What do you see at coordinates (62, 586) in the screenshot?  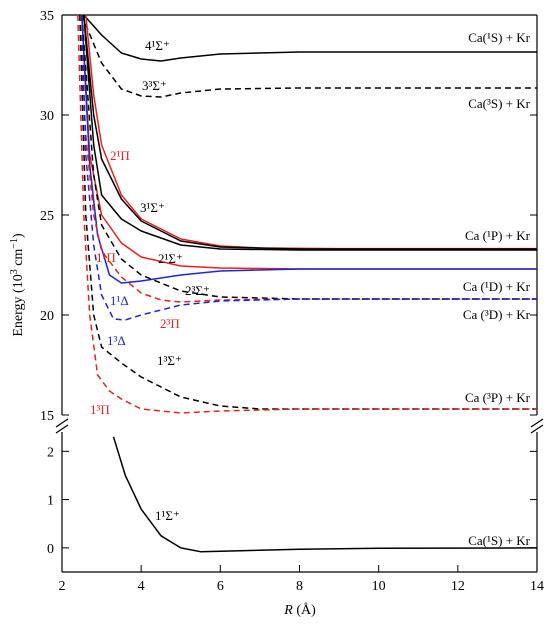 I see `xtick-label: 2` at bounding box center [62, 586].